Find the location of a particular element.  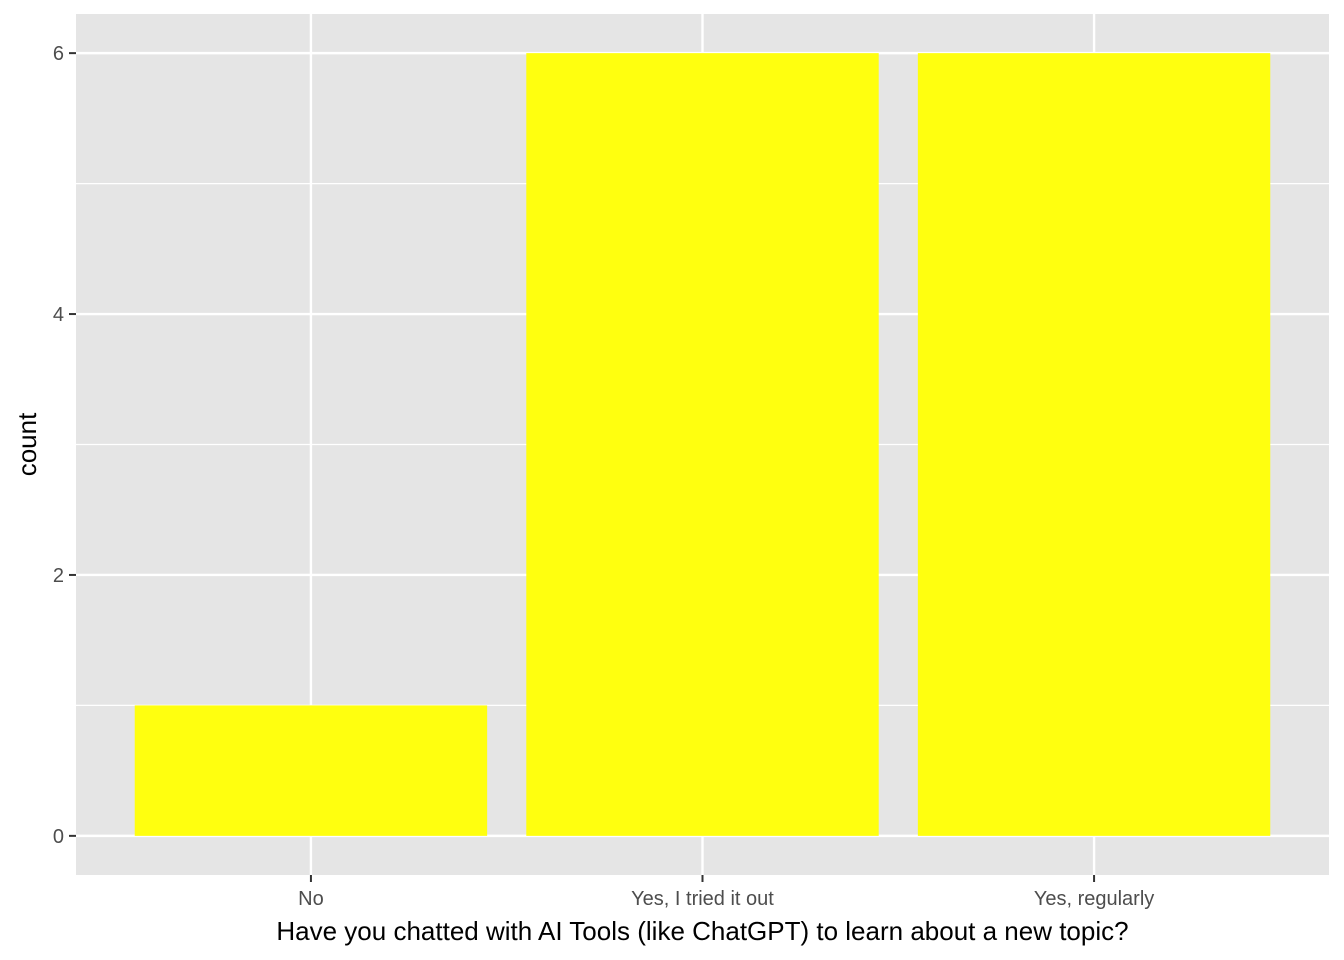

y-tick-label: 4 is located at coordinates (58, 315).